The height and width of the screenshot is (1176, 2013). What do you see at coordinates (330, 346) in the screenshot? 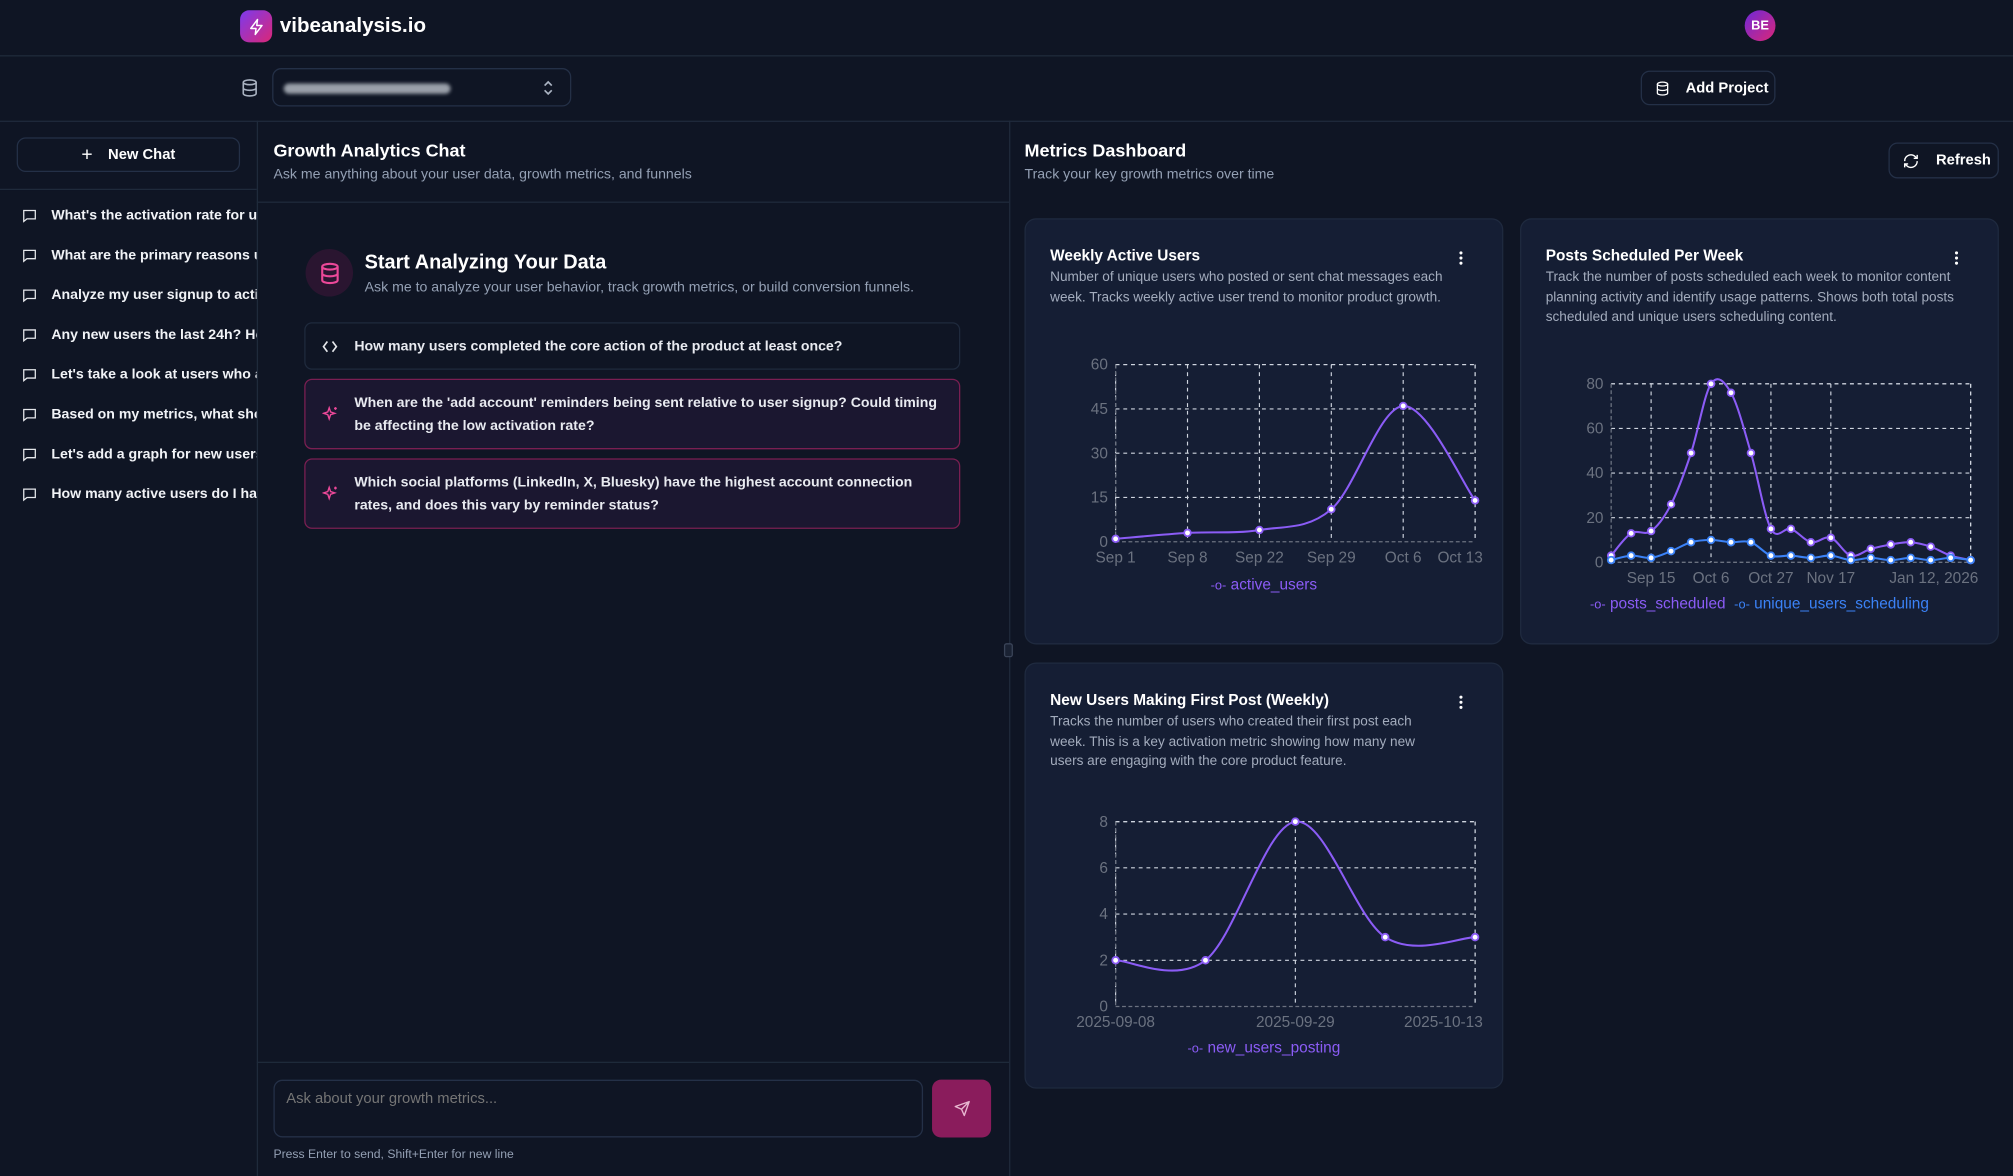
I see `code-icon` at bounding box center [330, 346].